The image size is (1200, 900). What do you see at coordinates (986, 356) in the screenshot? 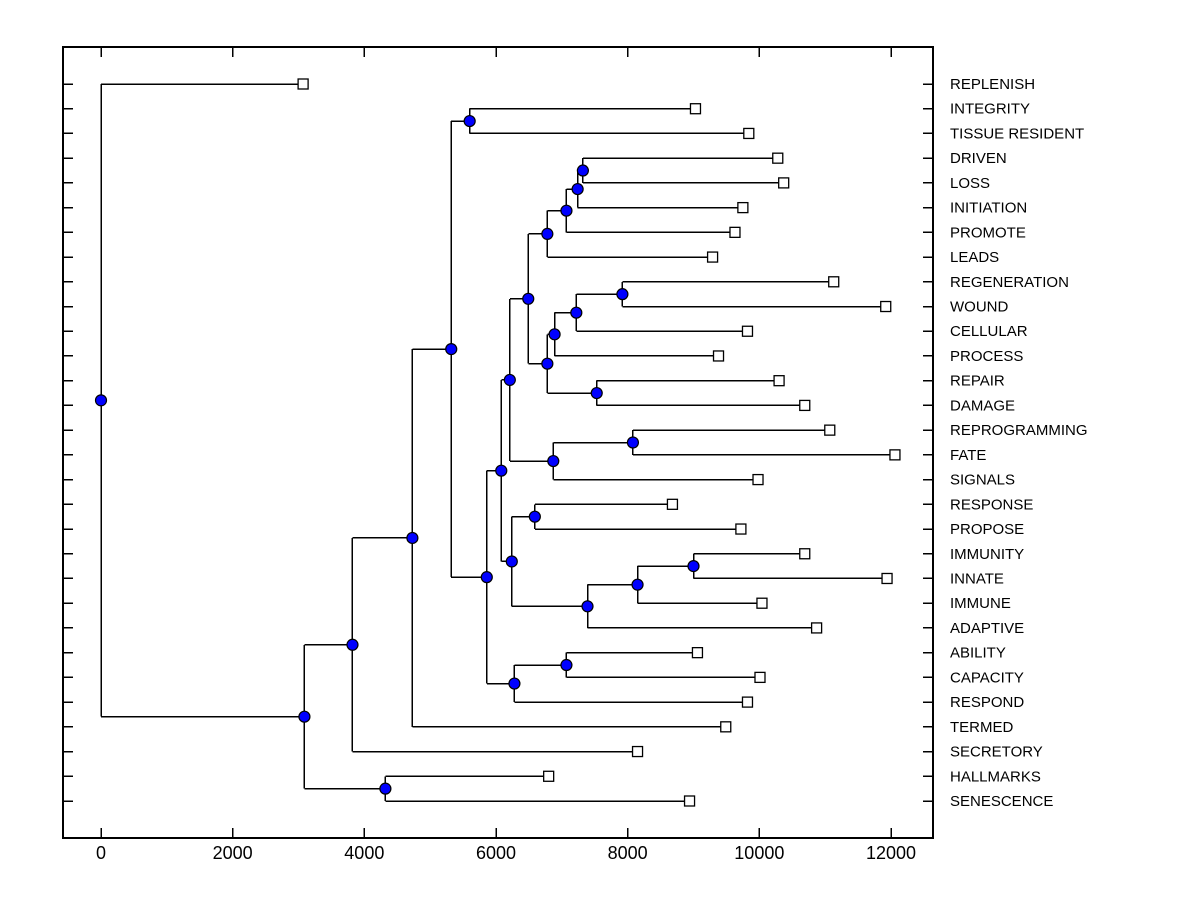
I see `leaf-label: PROCESS` at bounding box center [986, 356].